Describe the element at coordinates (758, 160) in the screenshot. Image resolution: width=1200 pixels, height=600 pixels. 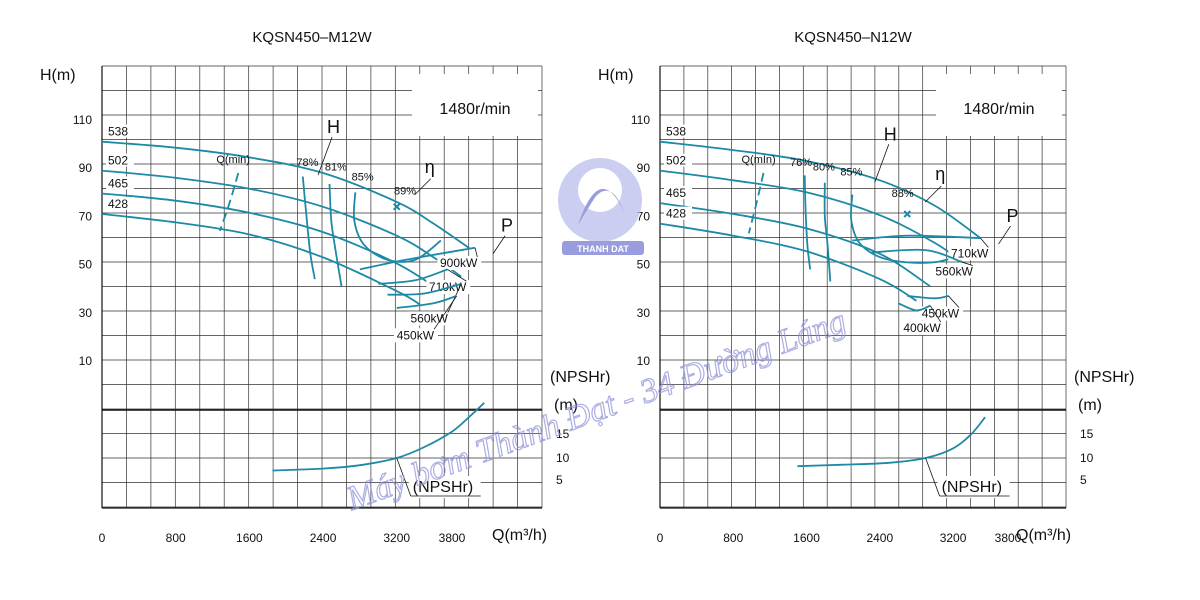
I see `qmin-label: Q(mIn)` at that location.